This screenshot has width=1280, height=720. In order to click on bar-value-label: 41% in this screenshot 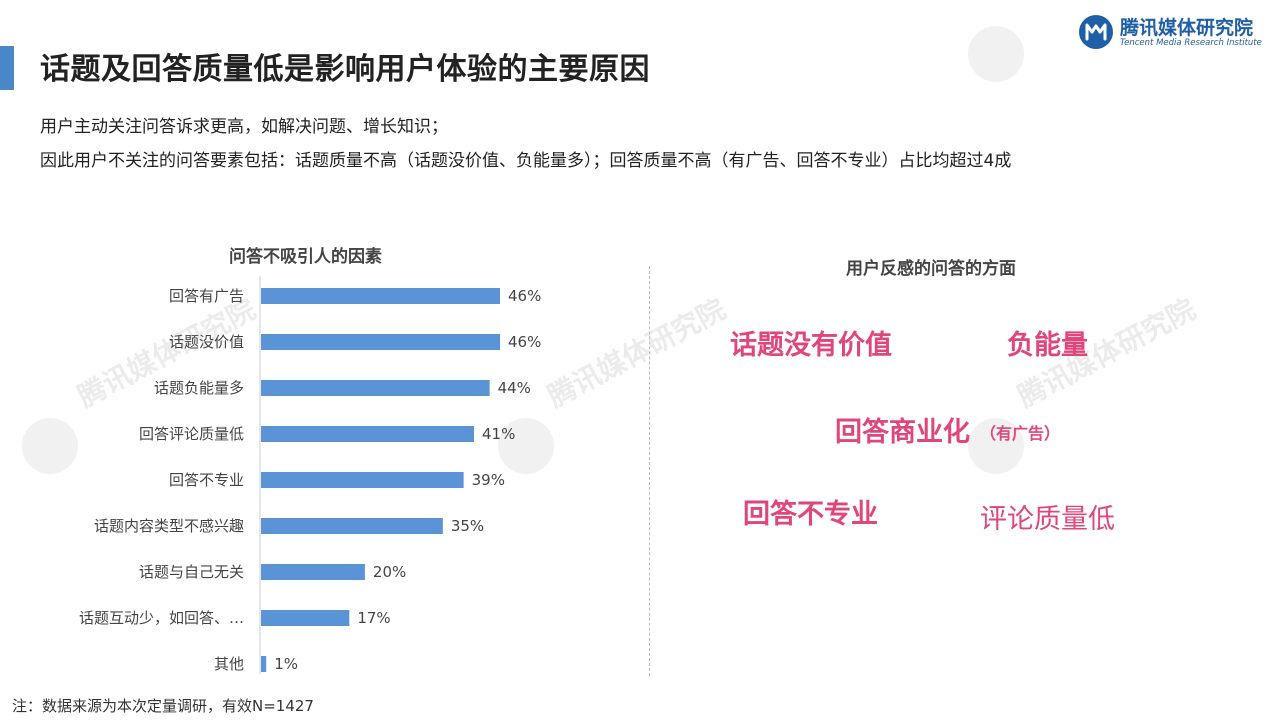, I will do `click(498, 434)`.